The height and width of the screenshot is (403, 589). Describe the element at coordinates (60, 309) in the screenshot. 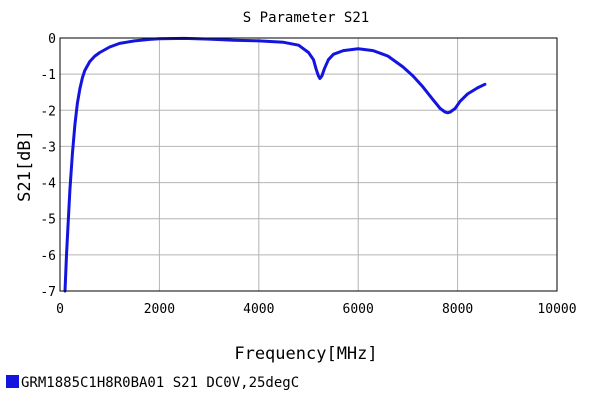

I see `x-tick-label: 0` at that location.